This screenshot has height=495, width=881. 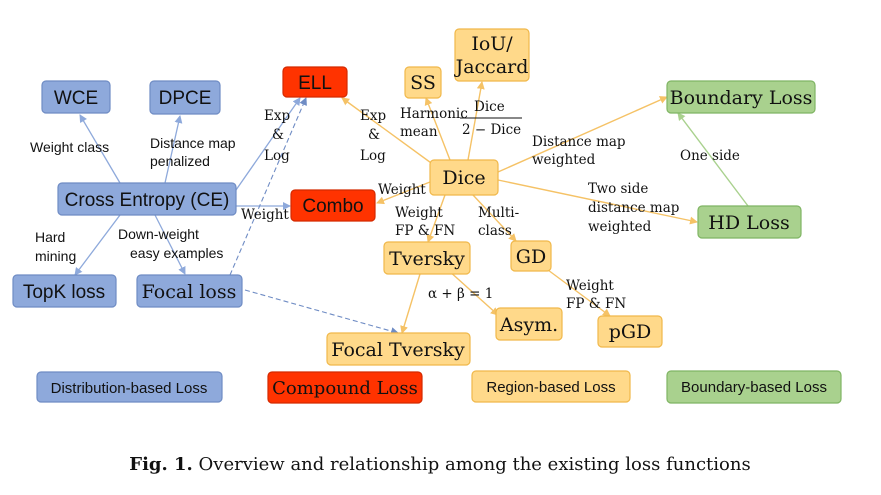 I want to click on label-weight-fp-fn-gd-2: FP & FN, so click(x=596, y=304).